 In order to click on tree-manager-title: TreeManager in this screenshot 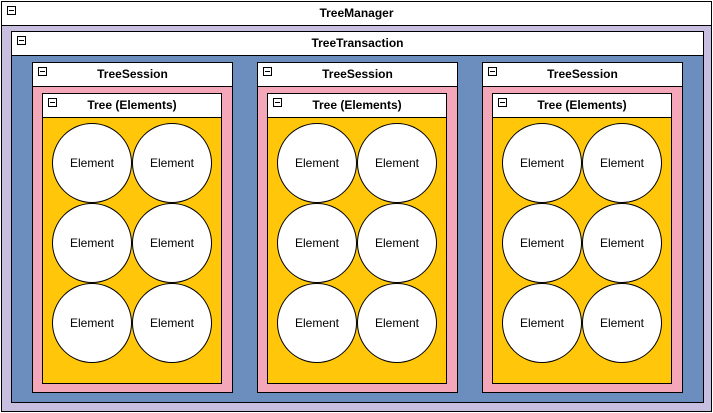, I will do `click(356, 13)`.